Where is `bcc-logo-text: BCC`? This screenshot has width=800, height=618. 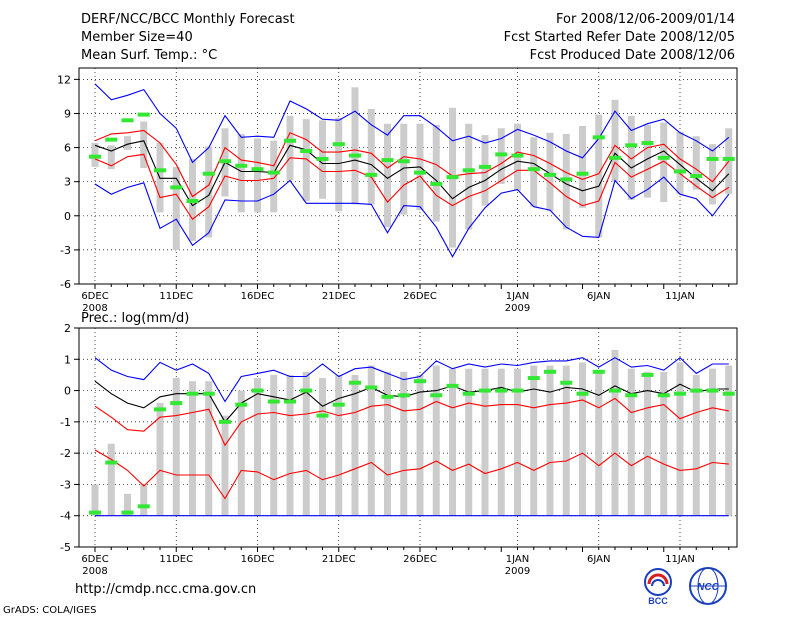 bcc-logo-text: BCC is located at coordinates (658, 601).